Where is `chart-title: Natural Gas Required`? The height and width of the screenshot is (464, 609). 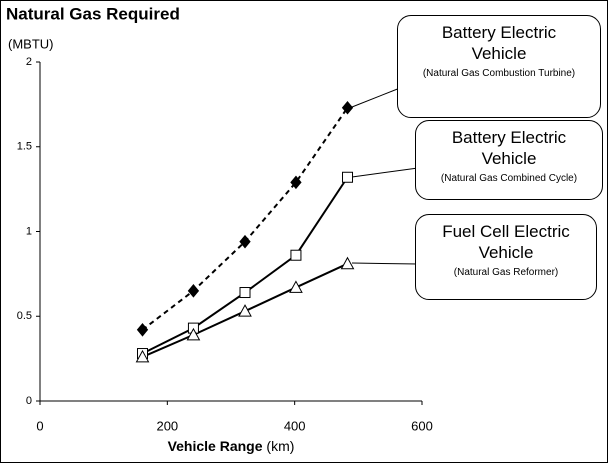
chart-title: Natural Gas Required is located at coordinates (93, 13).